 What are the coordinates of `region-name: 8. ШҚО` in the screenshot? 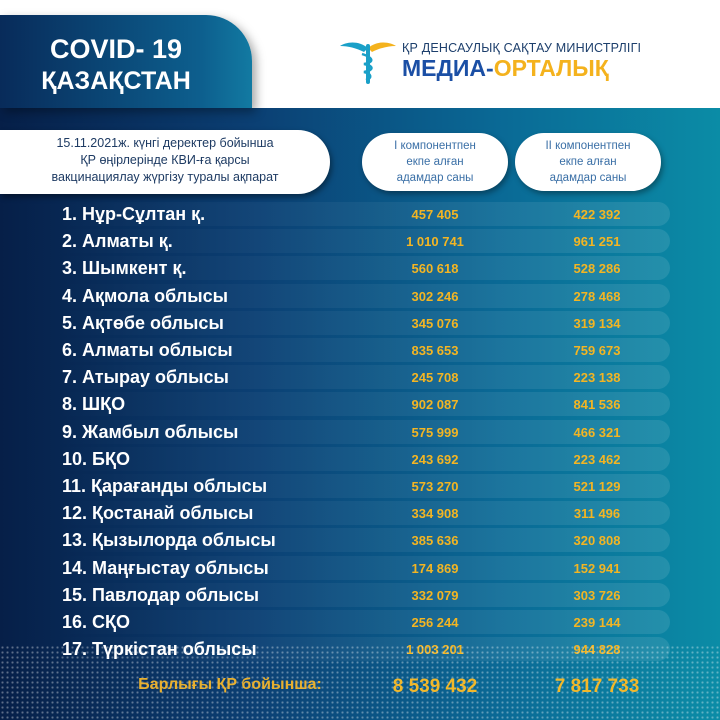 It's located at (94, 404).